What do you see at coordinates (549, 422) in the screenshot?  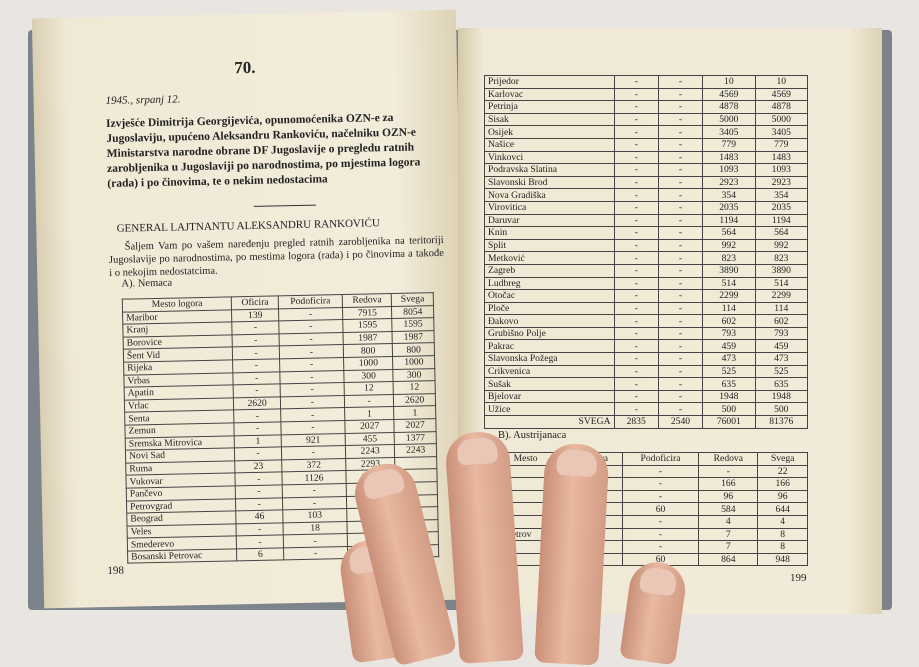 I see `total-label: SVEGA` at bounding box center [549, 422].